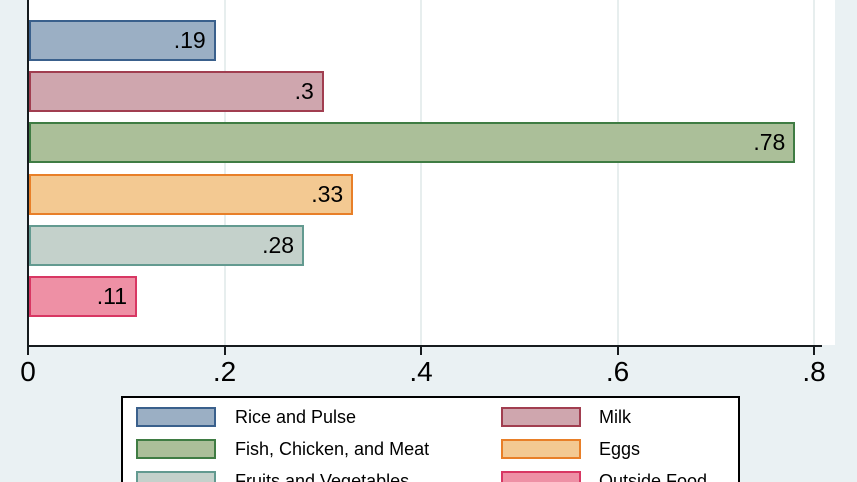 The image size is (857, 482). Describe the element at coordinates (191, 194) in the screenshot. I see `bar-eggs` at that location.